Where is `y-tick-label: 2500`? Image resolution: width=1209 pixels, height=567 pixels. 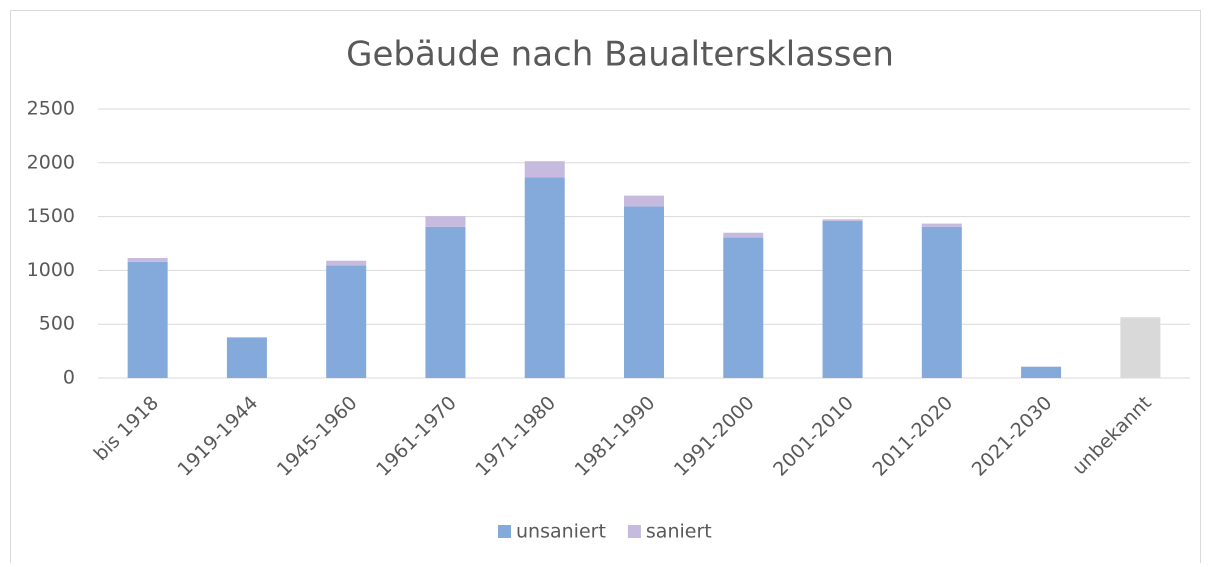
y-tick-label: 2500 is located at coordinates (51, 109).